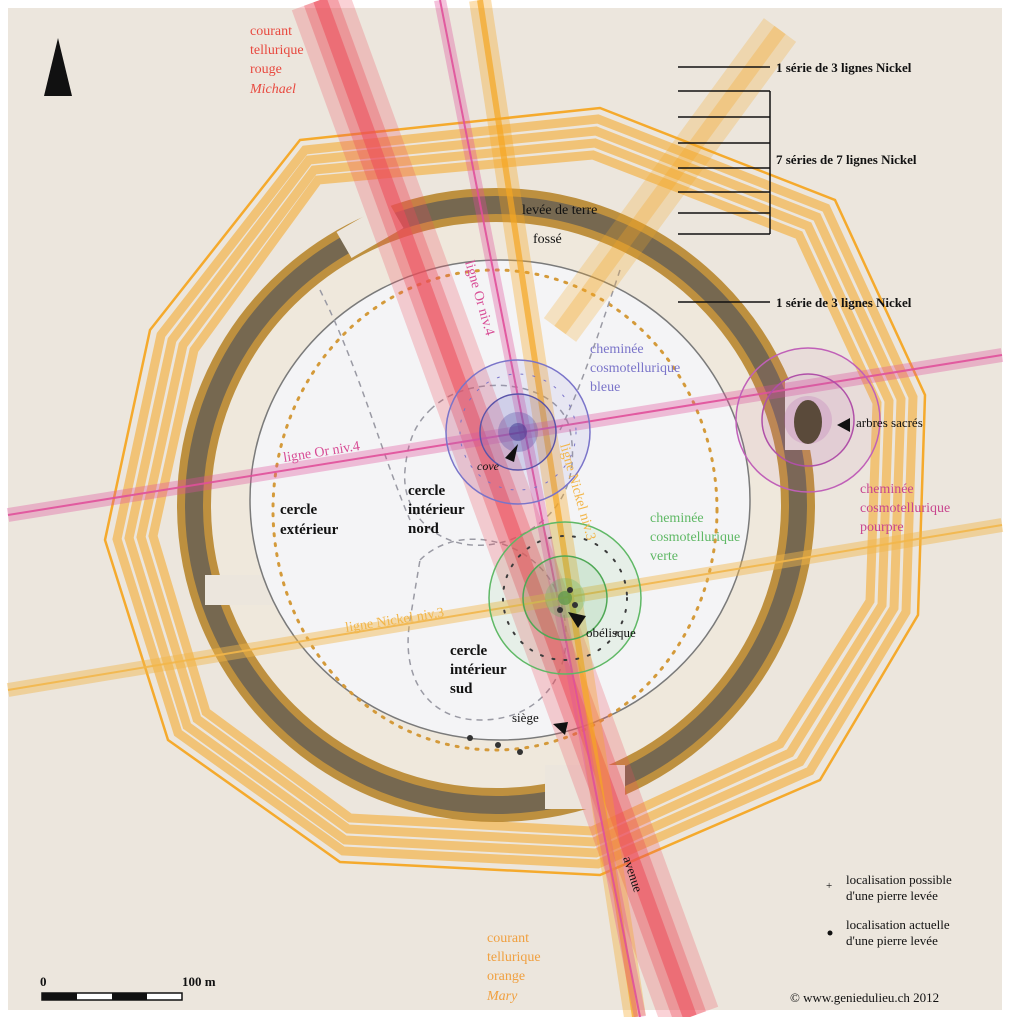 The height and width of the screenshot is (1017, 1009). Describe the element at coordinates (427, 491) in the screenshot. I see `inner-north-line1: cercle` at that location.